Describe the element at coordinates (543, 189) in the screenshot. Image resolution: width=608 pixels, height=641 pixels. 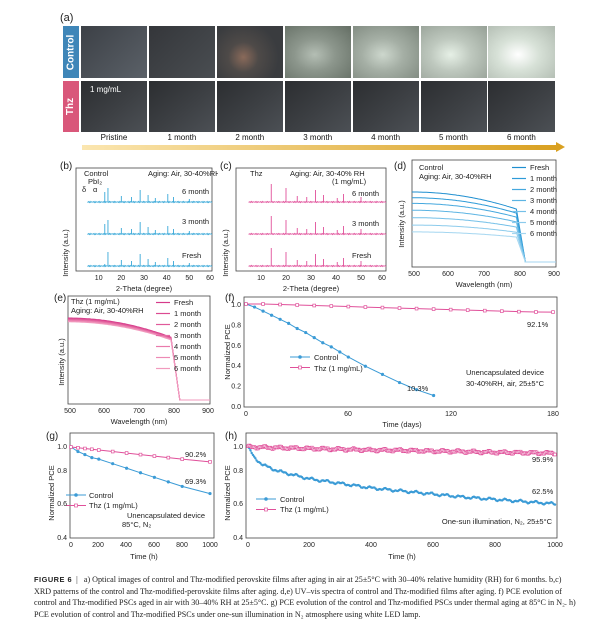
I see `uv-legend-label: 2 month` at that location.